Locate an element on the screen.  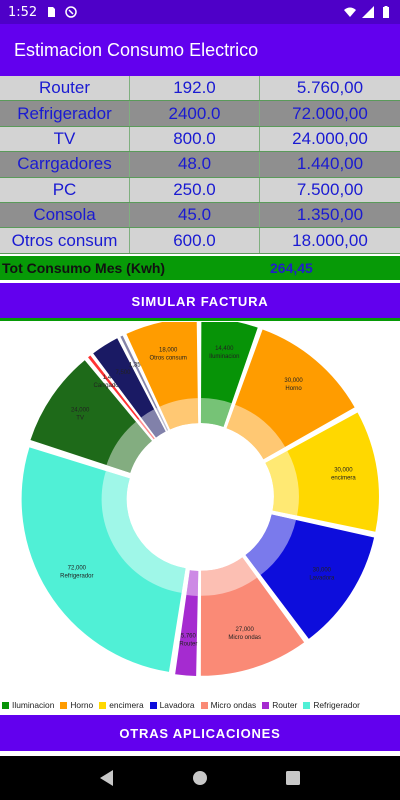
device-kwh: 800.0 is located at coordinates (195, 139).